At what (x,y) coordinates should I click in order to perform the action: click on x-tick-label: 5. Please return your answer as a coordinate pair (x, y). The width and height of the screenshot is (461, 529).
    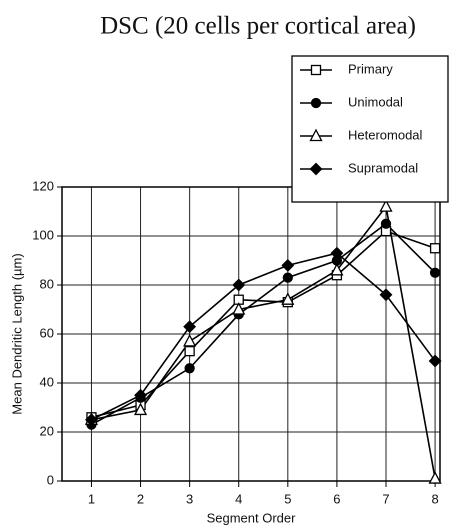
    Looking at the image, I should click on (287, 498).